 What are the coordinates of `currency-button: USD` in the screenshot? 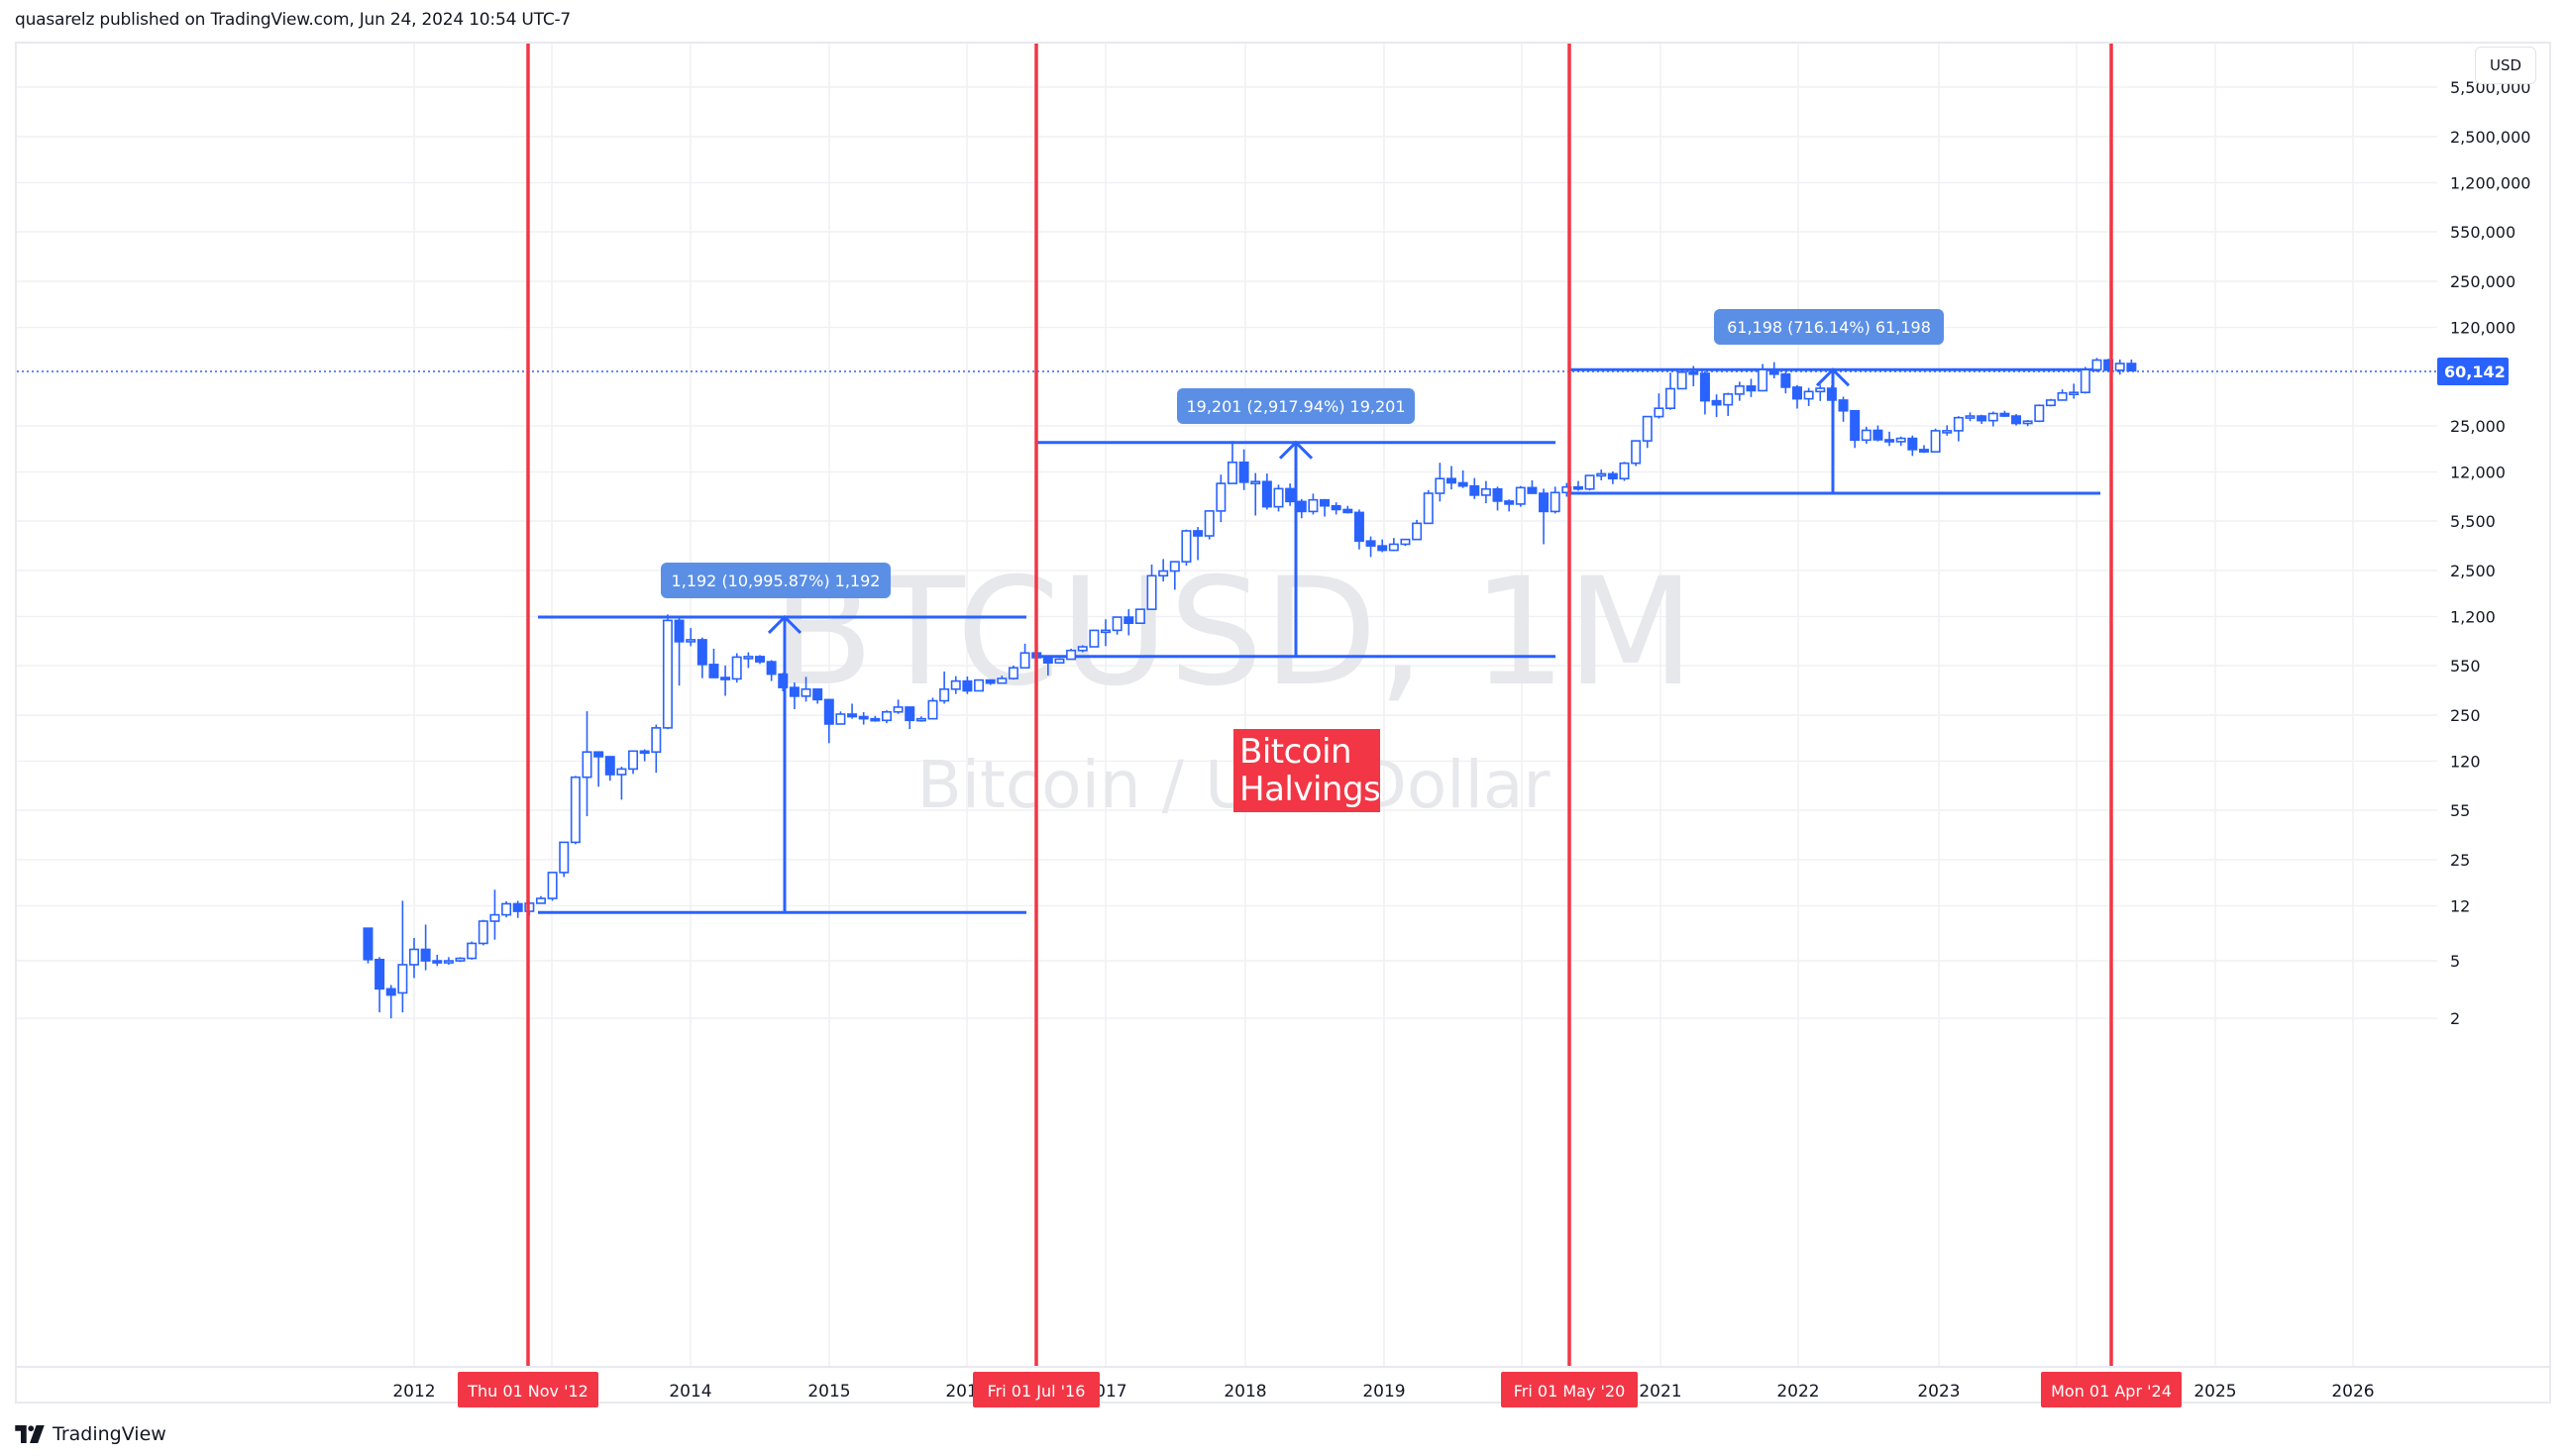 It's located at (2505, 65).